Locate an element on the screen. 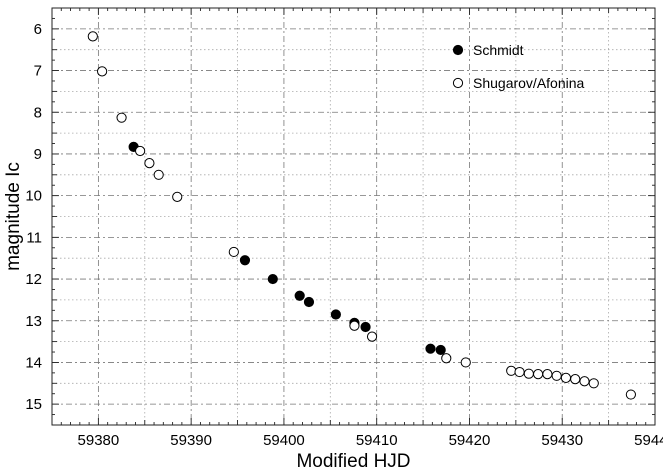  y-tick-label: 14 is located at coordinates (33, 362).